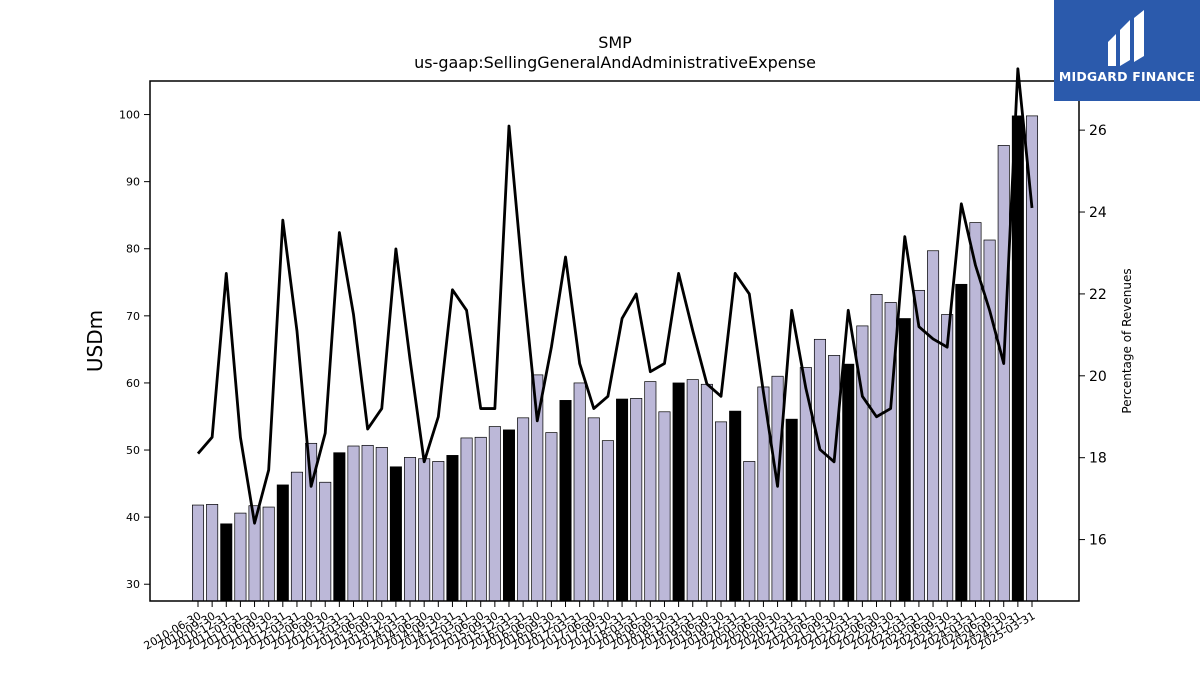  I want to click on y-axis-right: 16 18 20 22 24 26, so click(1093, 336).